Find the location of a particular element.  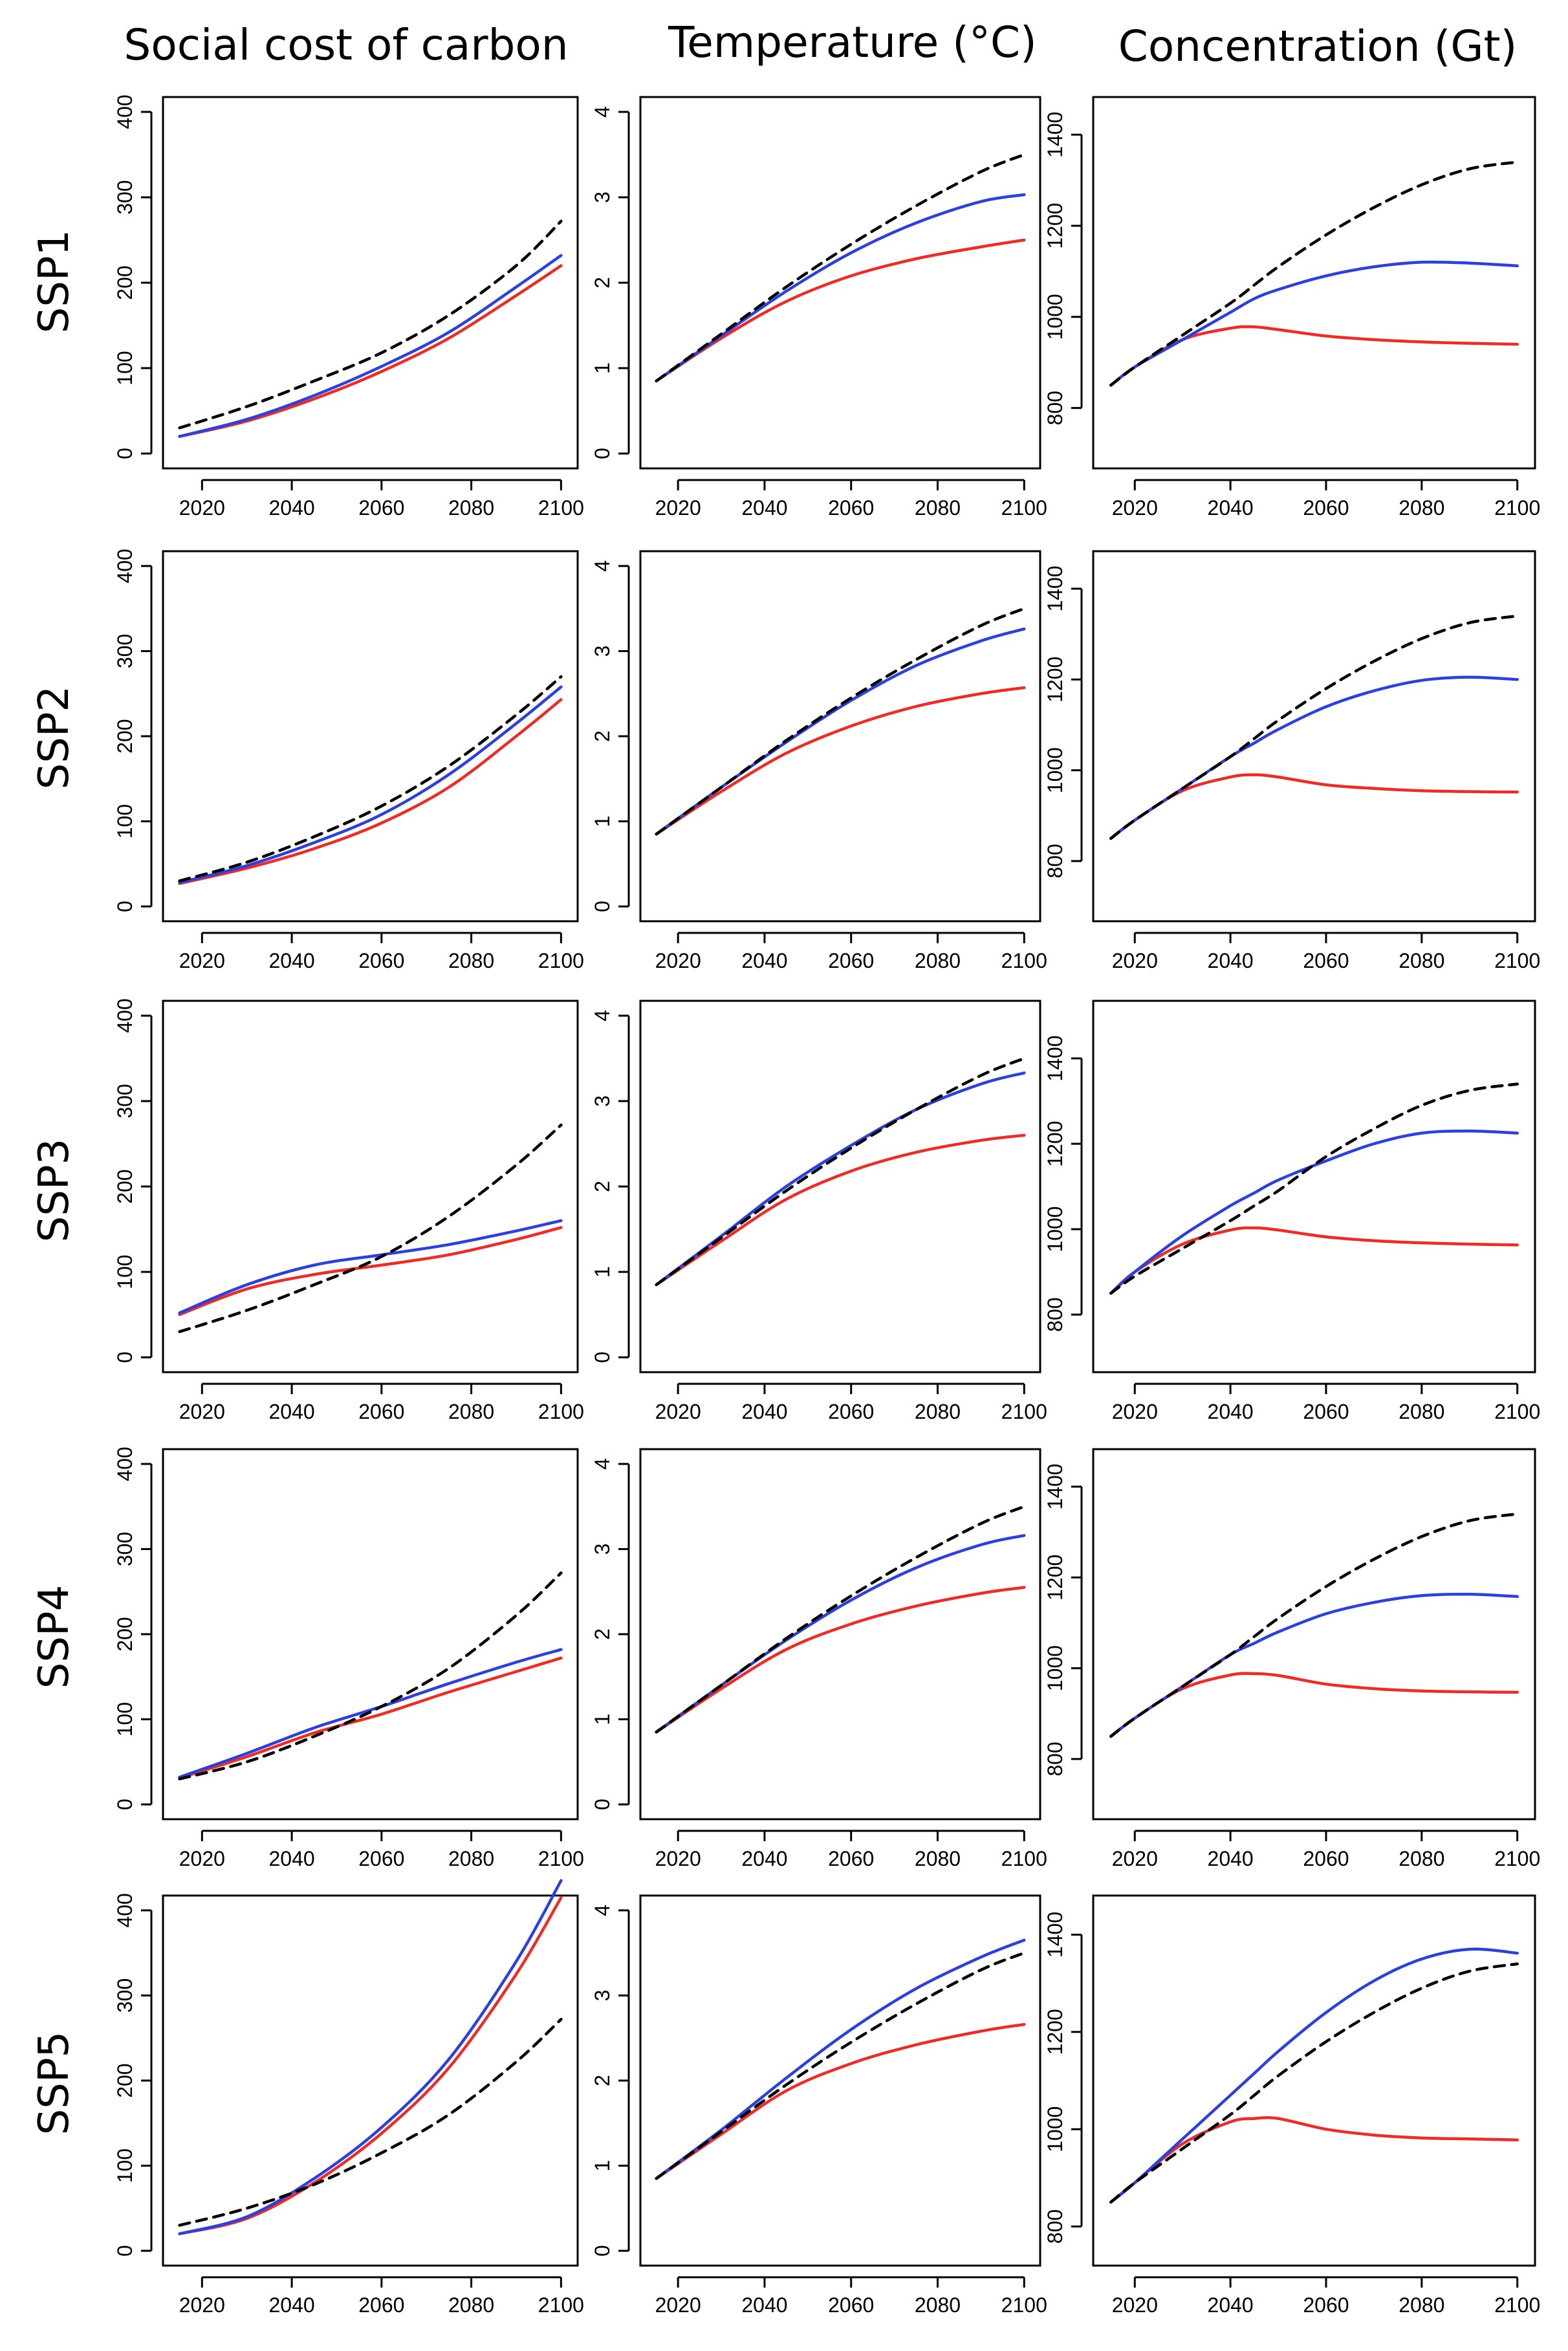

row-title-ssp5: SSP5 is located at coordinates (54, 2083).